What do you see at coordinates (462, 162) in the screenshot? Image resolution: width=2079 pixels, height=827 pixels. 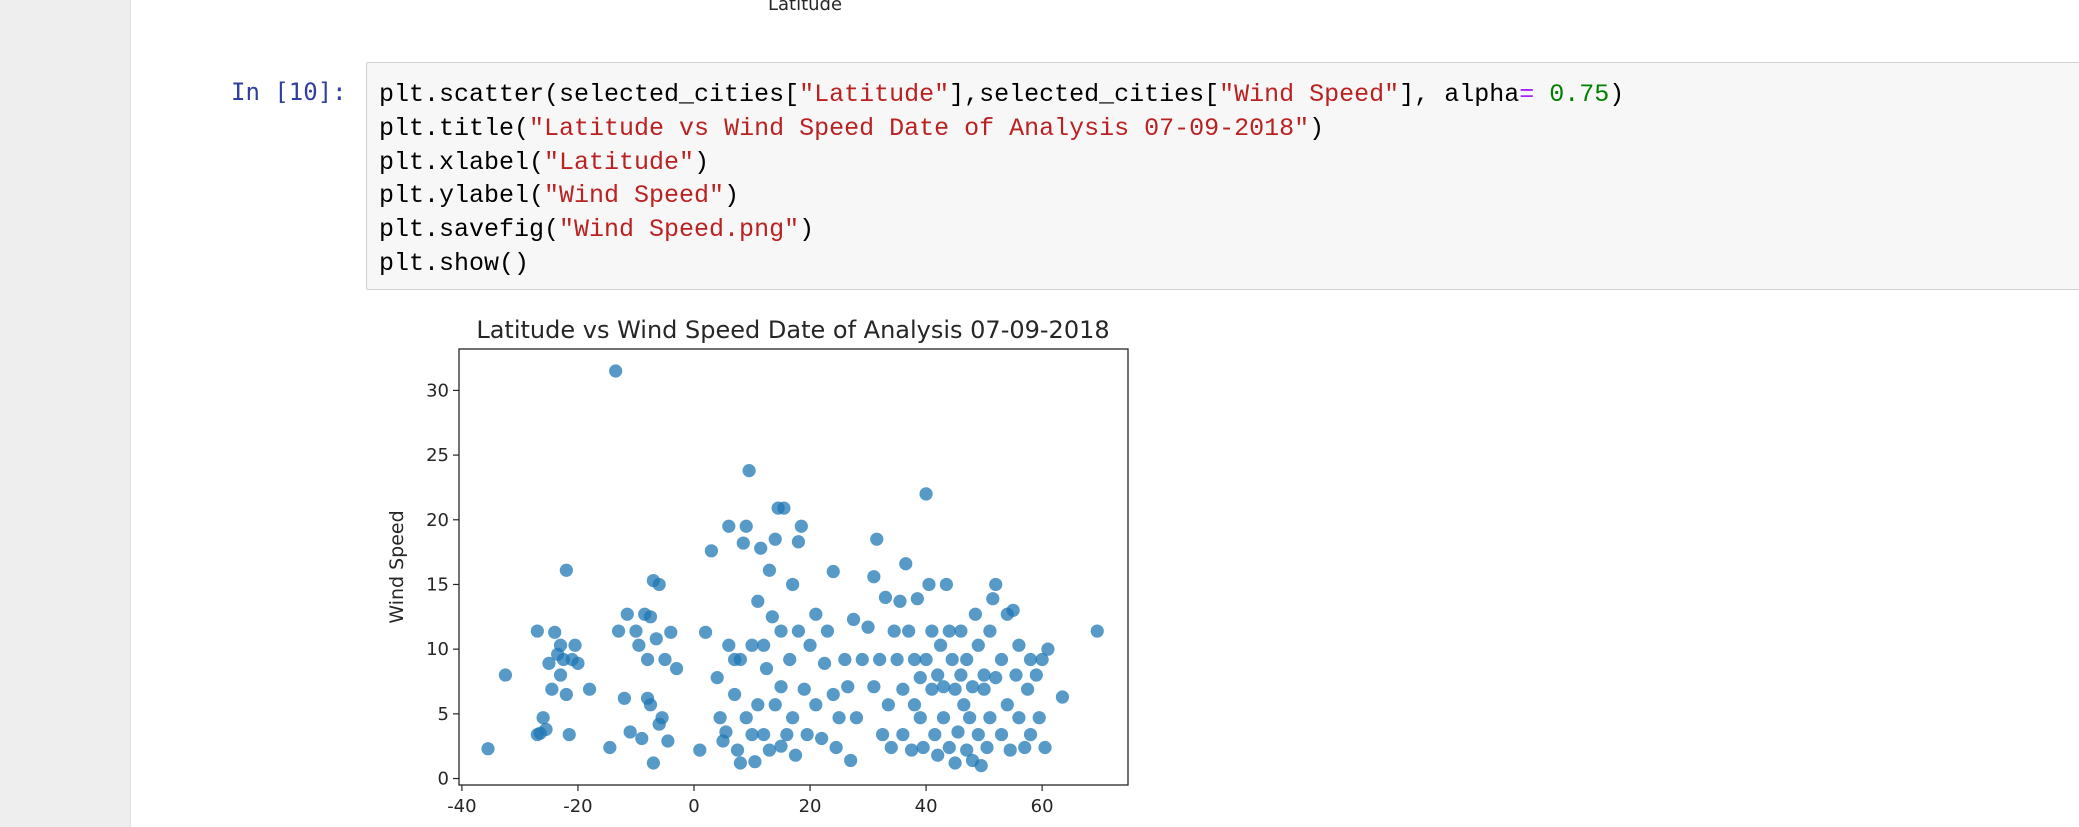 I see `code-token: plt.xlabel(` at bounding box center [462, 162].